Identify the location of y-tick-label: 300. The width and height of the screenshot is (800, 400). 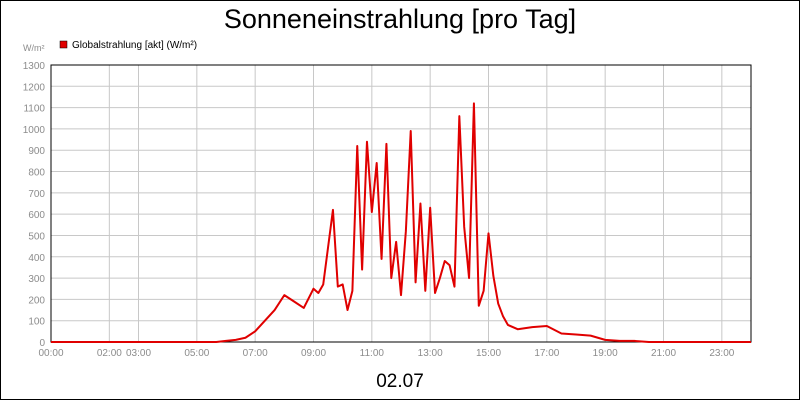
(36, 279).